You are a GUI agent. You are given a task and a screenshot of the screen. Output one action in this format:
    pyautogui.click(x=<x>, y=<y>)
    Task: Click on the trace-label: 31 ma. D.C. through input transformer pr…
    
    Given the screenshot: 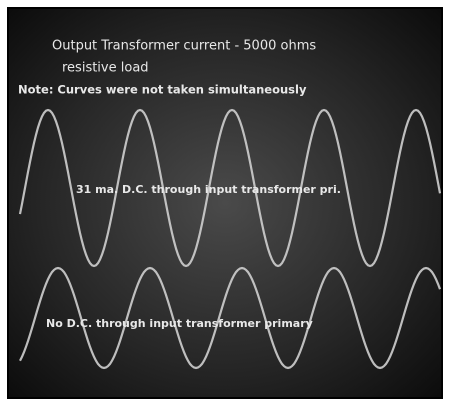 What is the action you would take?
    pyautogui.click(x=208, y=189)
    